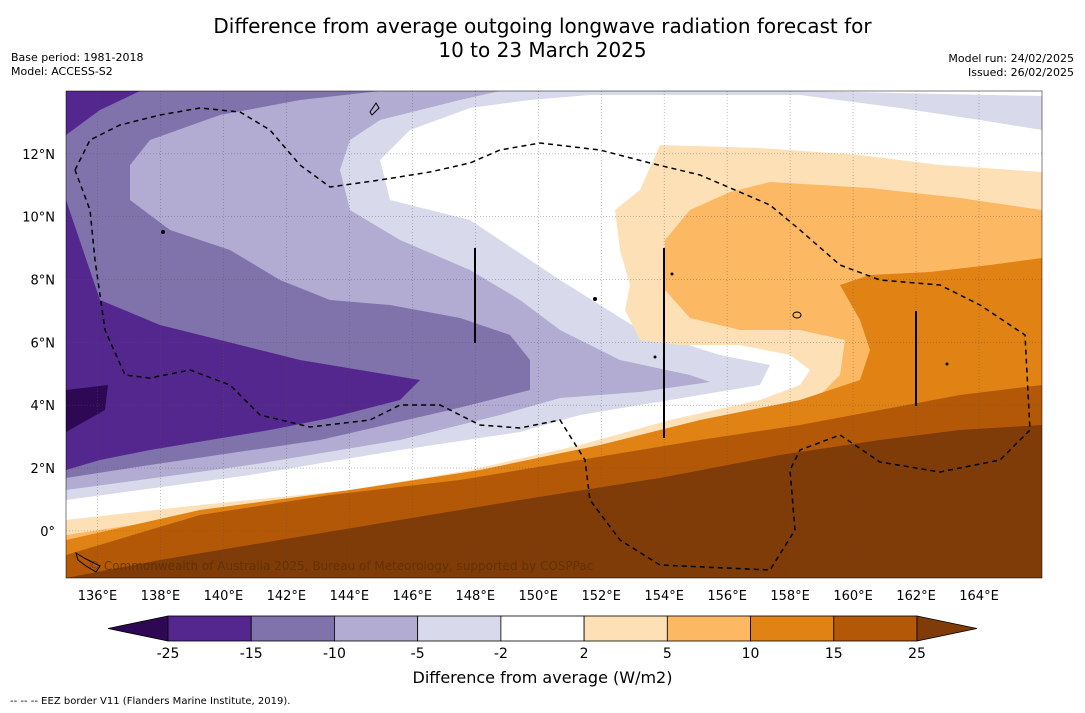  I want to click on meta-left: Base period: 1981-2018 Model: ACCESS-S2, so click(77, 65).